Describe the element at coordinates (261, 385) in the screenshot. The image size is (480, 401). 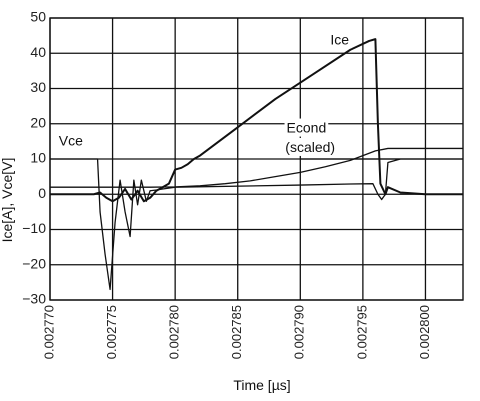
I see `x-axis-title: Time [µs]` at that location.